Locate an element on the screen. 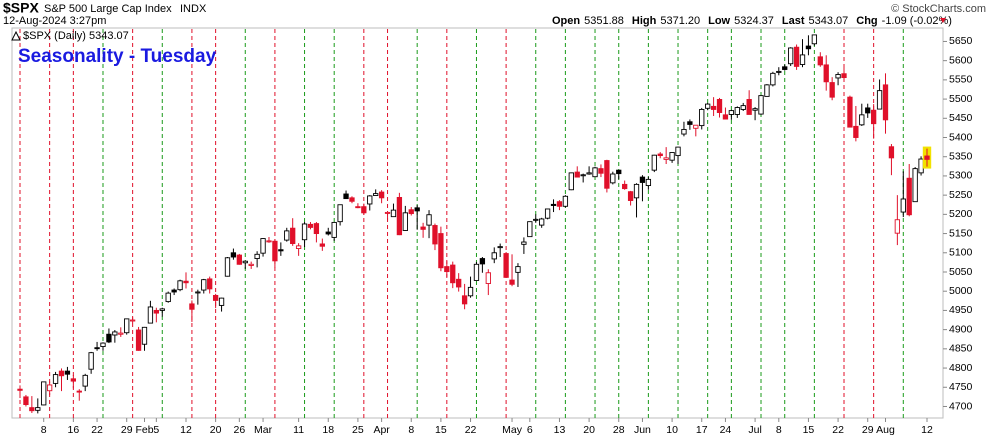 This screenshot has height=438, width=990. x-tick-label: 8 is located at coordinates (779, 430).